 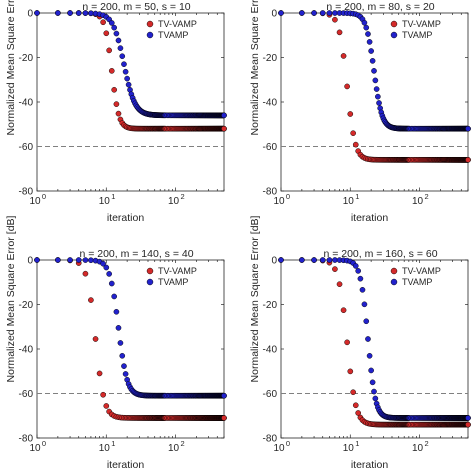 I want to click on y-tick-label: -40, so click(x=270, y=103).